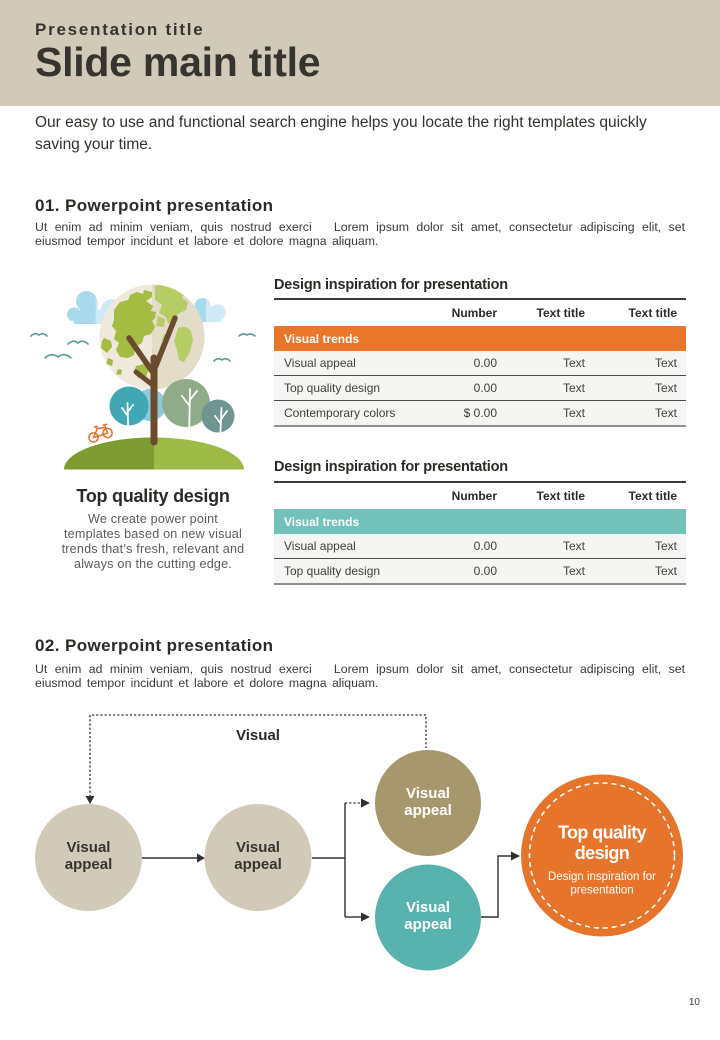 The width and height of the screenshot is (720, 1040). I want to click on svg-text: Top quality, so click(602, 833).